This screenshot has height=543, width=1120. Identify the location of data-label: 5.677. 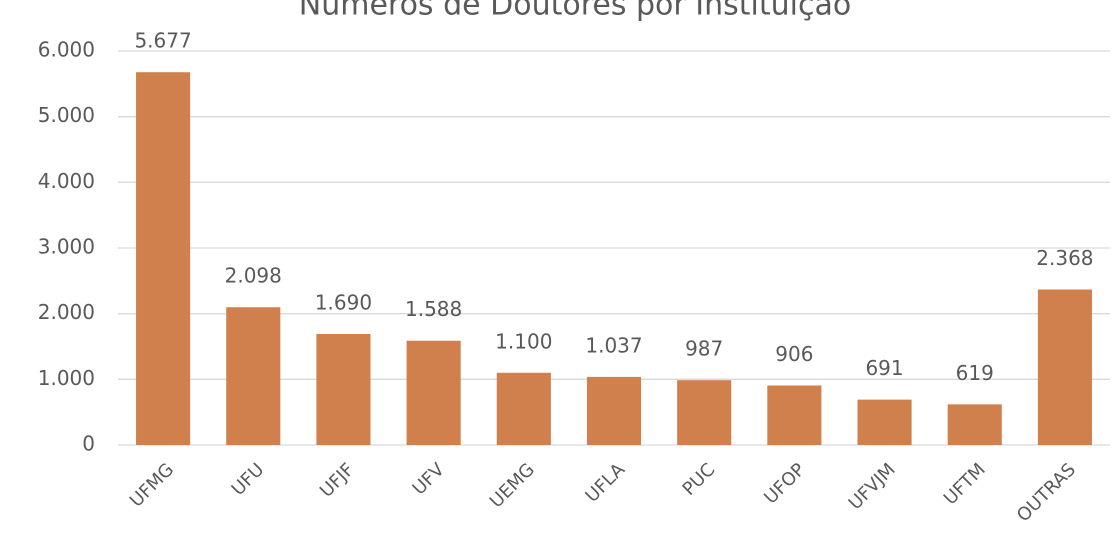
(162, 41).